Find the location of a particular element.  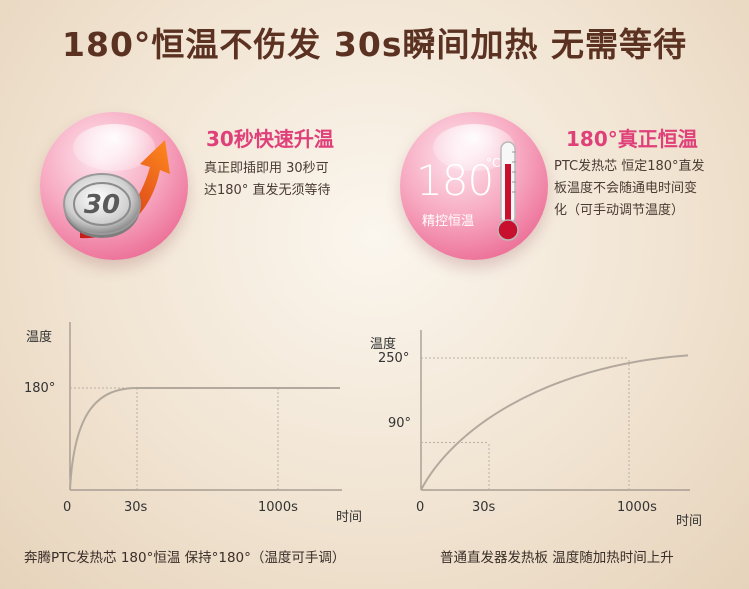

coin-arrow-illustration: 30 is located at coordinates (116, 189).